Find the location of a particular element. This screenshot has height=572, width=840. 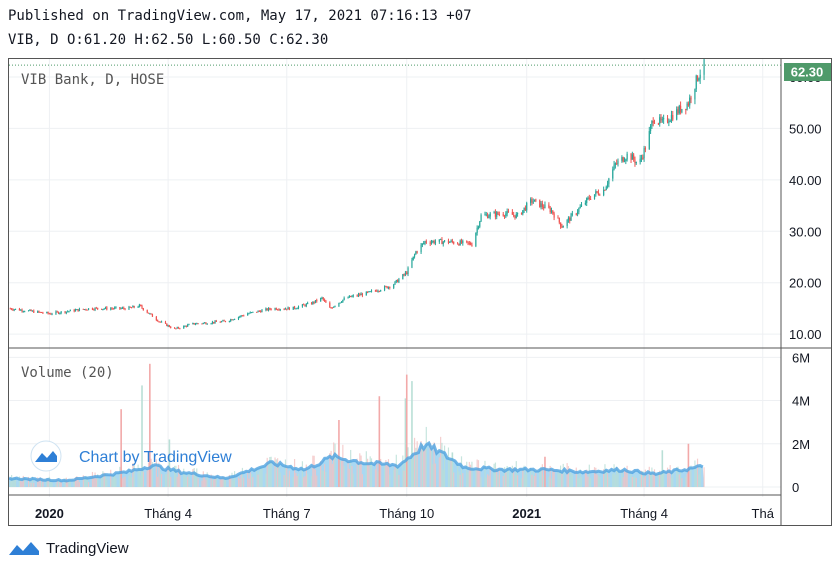

time-tick-label: Tháng 7 is located at coordinates (287, 513).